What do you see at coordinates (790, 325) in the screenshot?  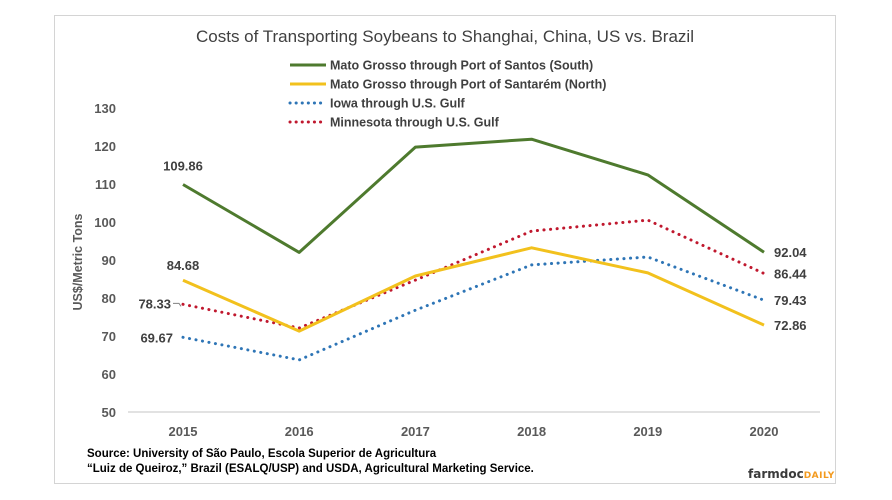 I see `data-label: 72.86` at bounding box center [790, 325].